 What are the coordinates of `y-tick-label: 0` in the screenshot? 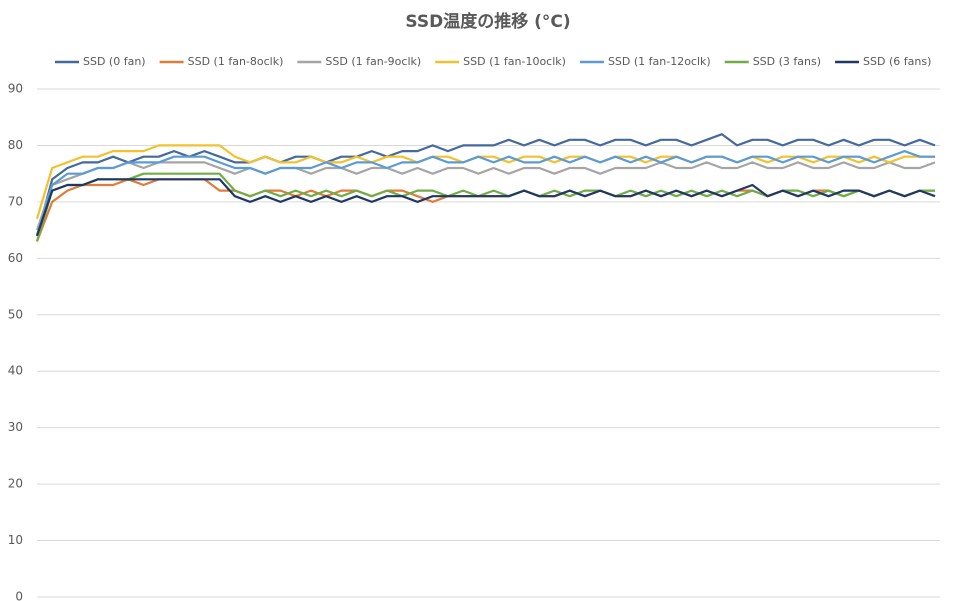 It's located at (19, 595).